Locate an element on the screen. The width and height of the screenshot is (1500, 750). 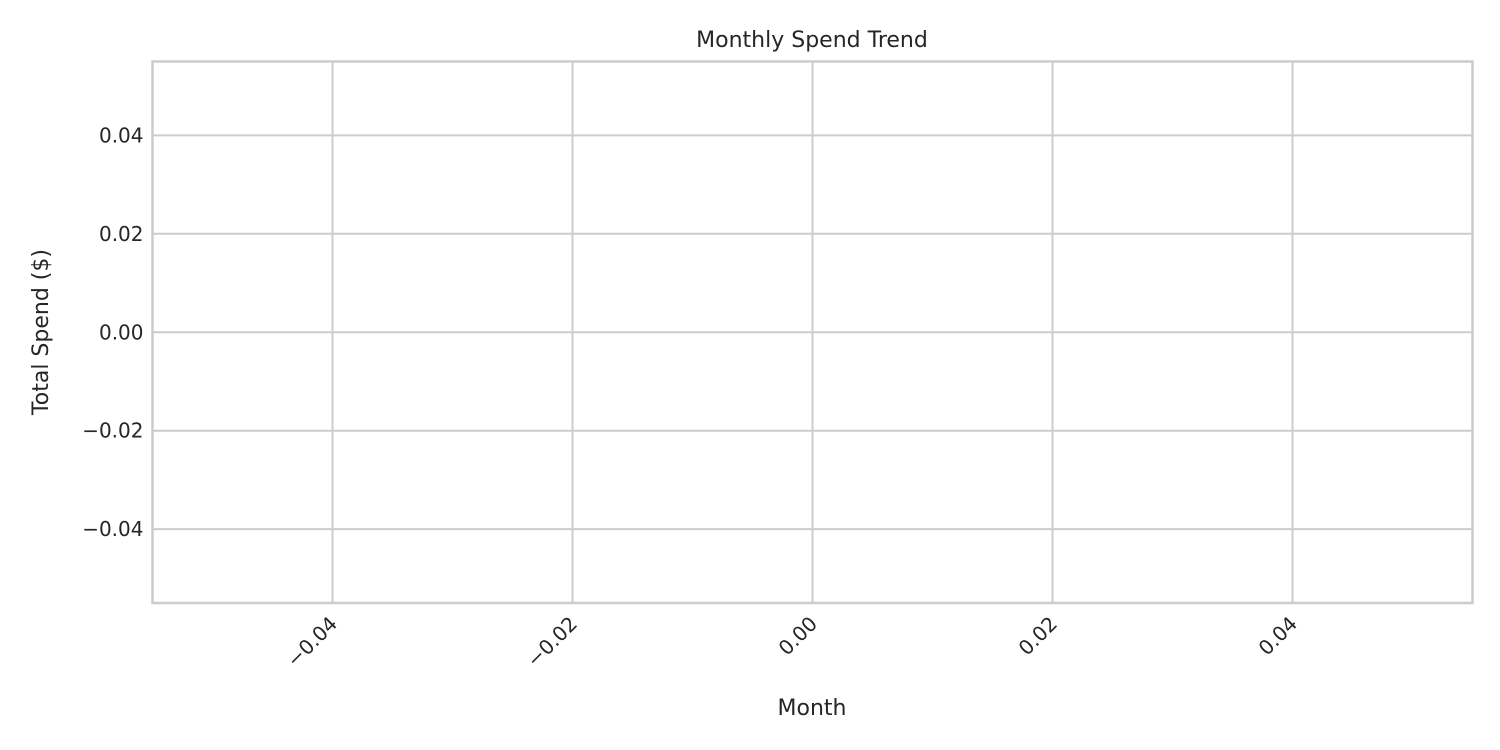
chart-title: Monthly Spend Trend is located at coordinates (812, 40).